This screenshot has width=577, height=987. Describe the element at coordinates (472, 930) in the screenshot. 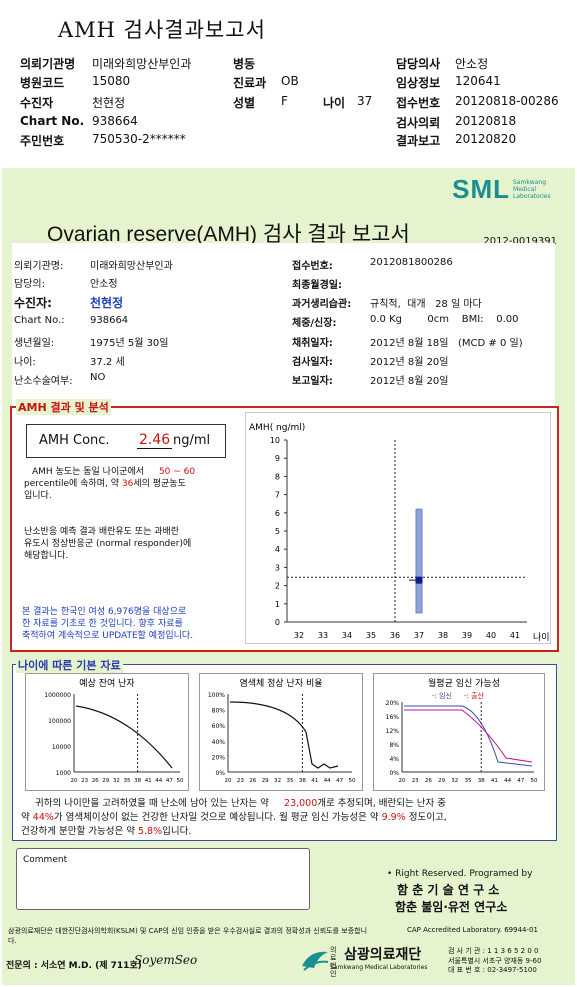

I see `cap-accreditation: CAP Accredited Laboratory. 69944-01` at that location.